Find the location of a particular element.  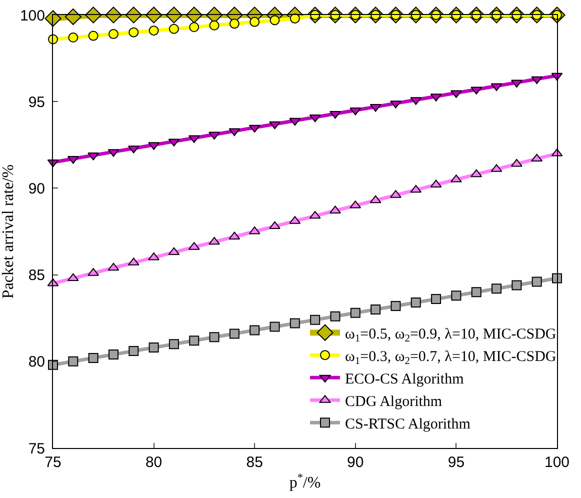

x-tick-label: 85 is located at coordinates (254, 462).